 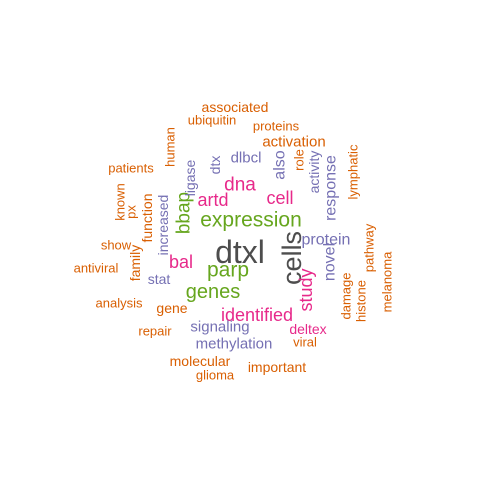 What do you see at coordinates (147, 217) in the screenshot?
I see `cloud-word-function: function` at bounding box center [147, 217].